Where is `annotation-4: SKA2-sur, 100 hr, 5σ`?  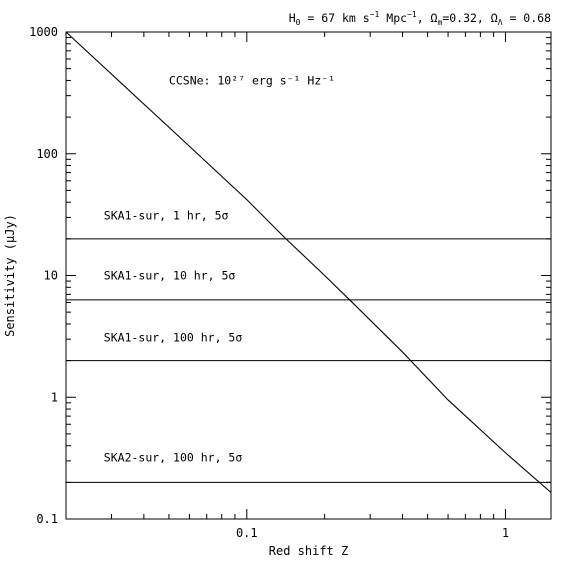 annotation-4: SKA2-sur, 100 hr, 5σ is located at coordinates (173, 457).